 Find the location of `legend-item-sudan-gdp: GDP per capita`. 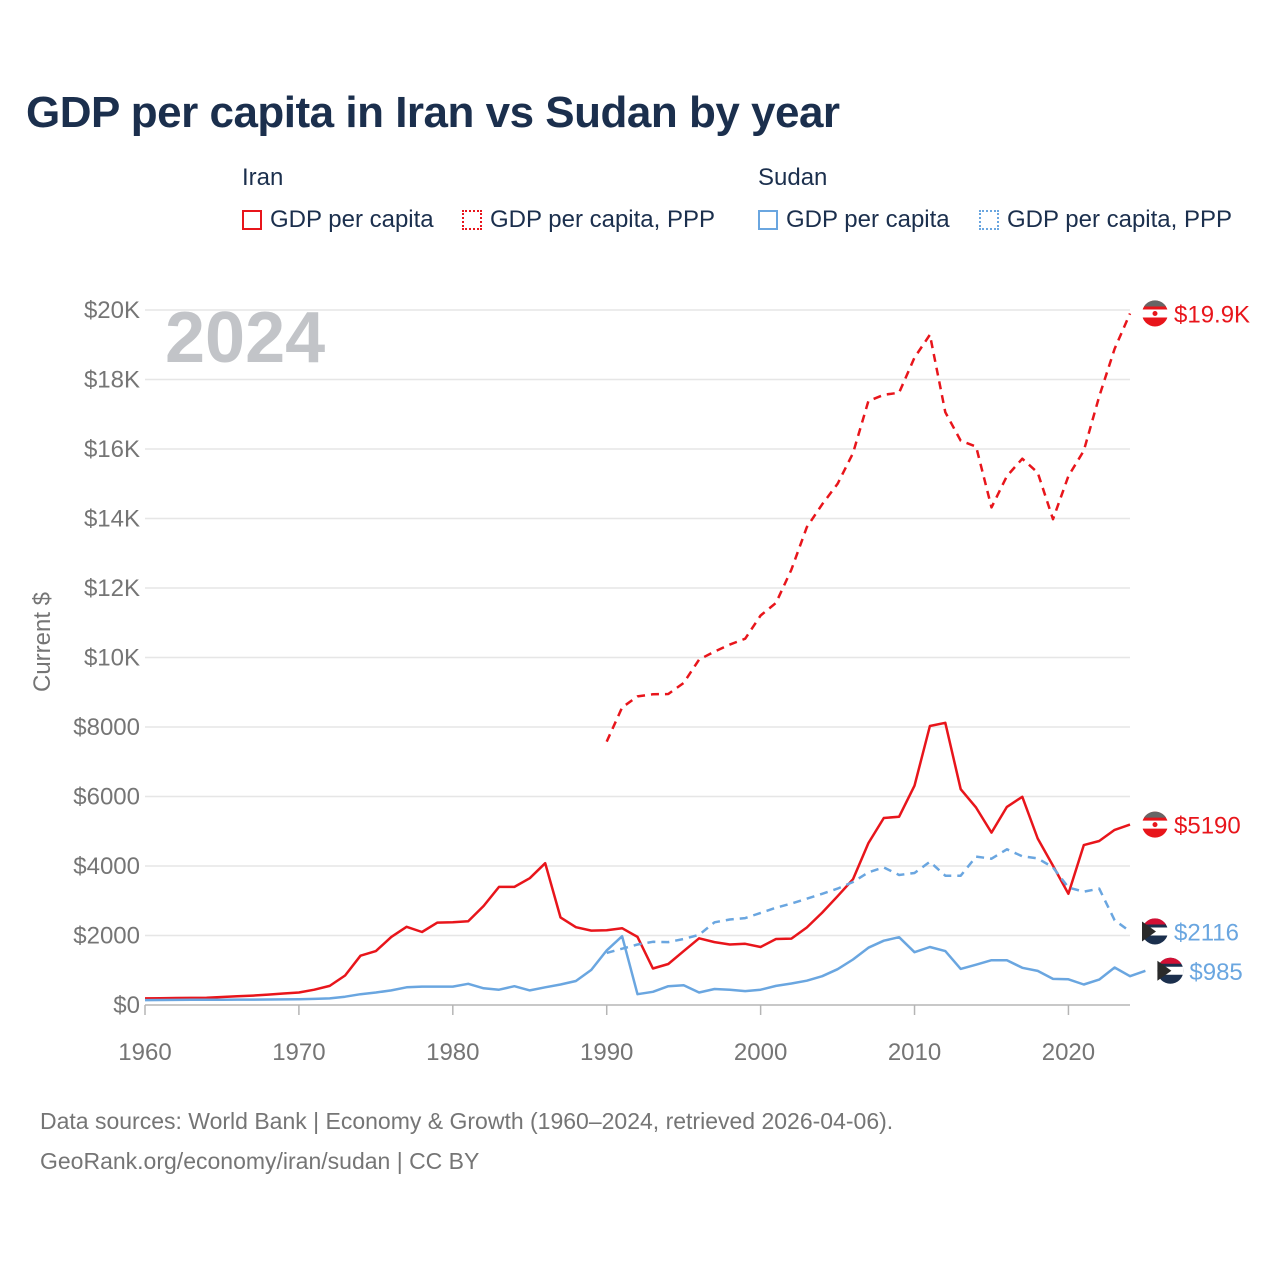

legend-item-sudan-gdp: GDP per capita is located at coordinates (854, 220).